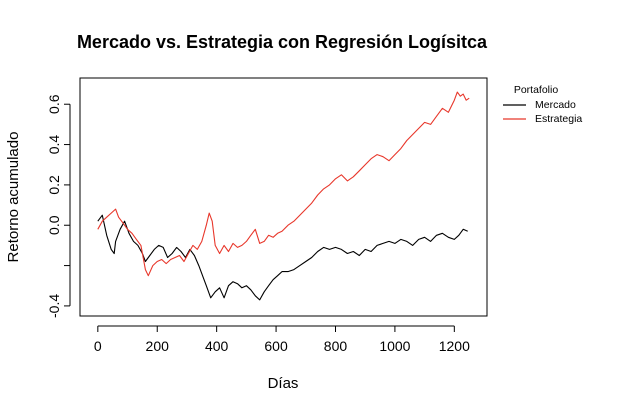 Image resolution: width=643 pixels, height=413 pixels. I want to click on legend-label-mercado: Mercado, so click(555, 105).